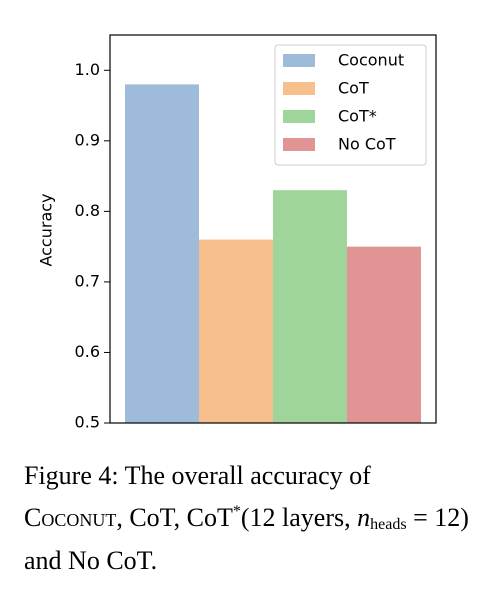 The image size is (496, 594). What do you see at coordinates (70, 517) in the screenshot?
I see `caption-text: Coconut` at bounding box center [70, 517].